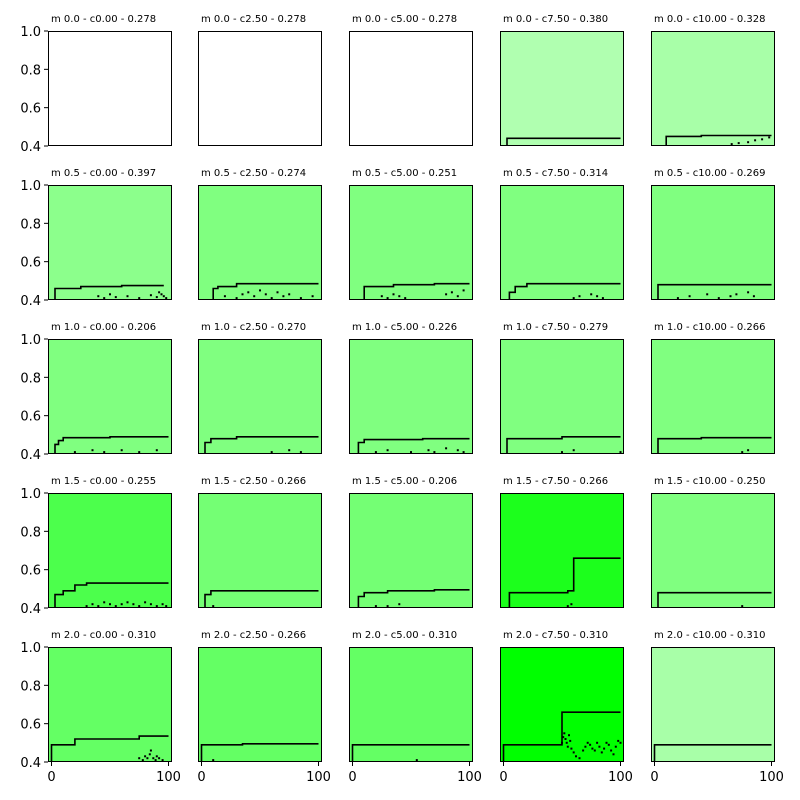 This screenshot has height=800, width=800. Describe the element at coordinates (253, 635) in the screenshot. I see `subplot-title: m 2.0 - c2.50 - 0.266` at that location.